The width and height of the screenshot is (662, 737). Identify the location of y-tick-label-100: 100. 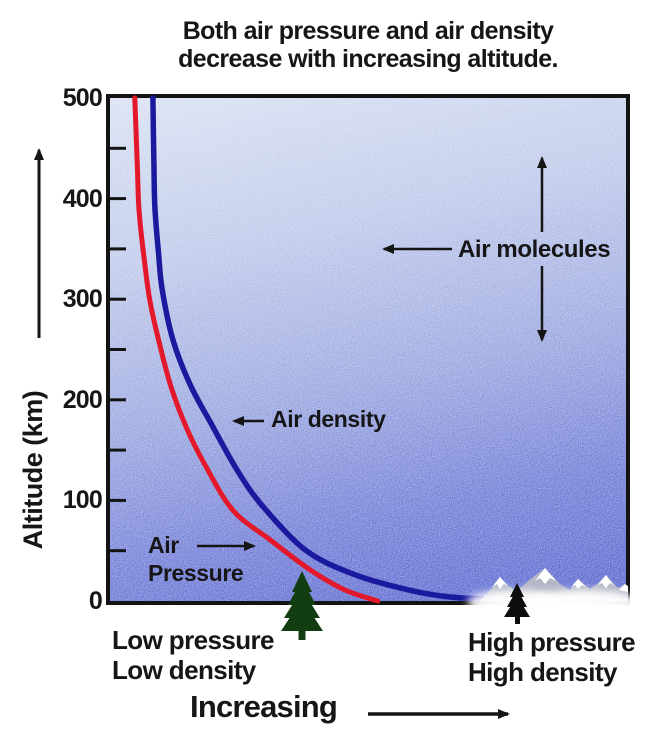
(82, 500).